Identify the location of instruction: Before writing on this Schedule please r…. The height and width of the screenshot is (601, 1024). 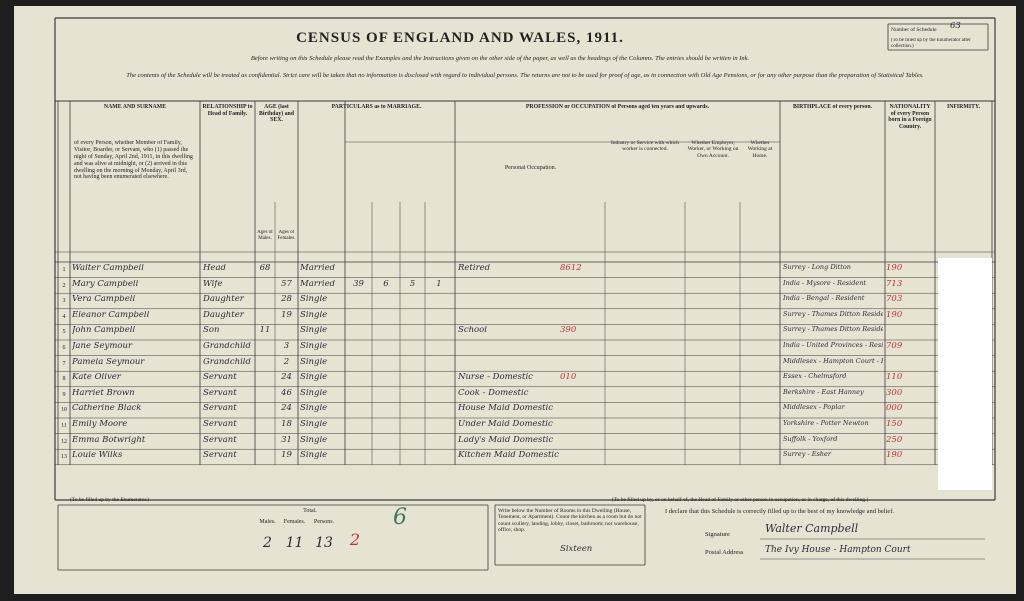
(500, 58).